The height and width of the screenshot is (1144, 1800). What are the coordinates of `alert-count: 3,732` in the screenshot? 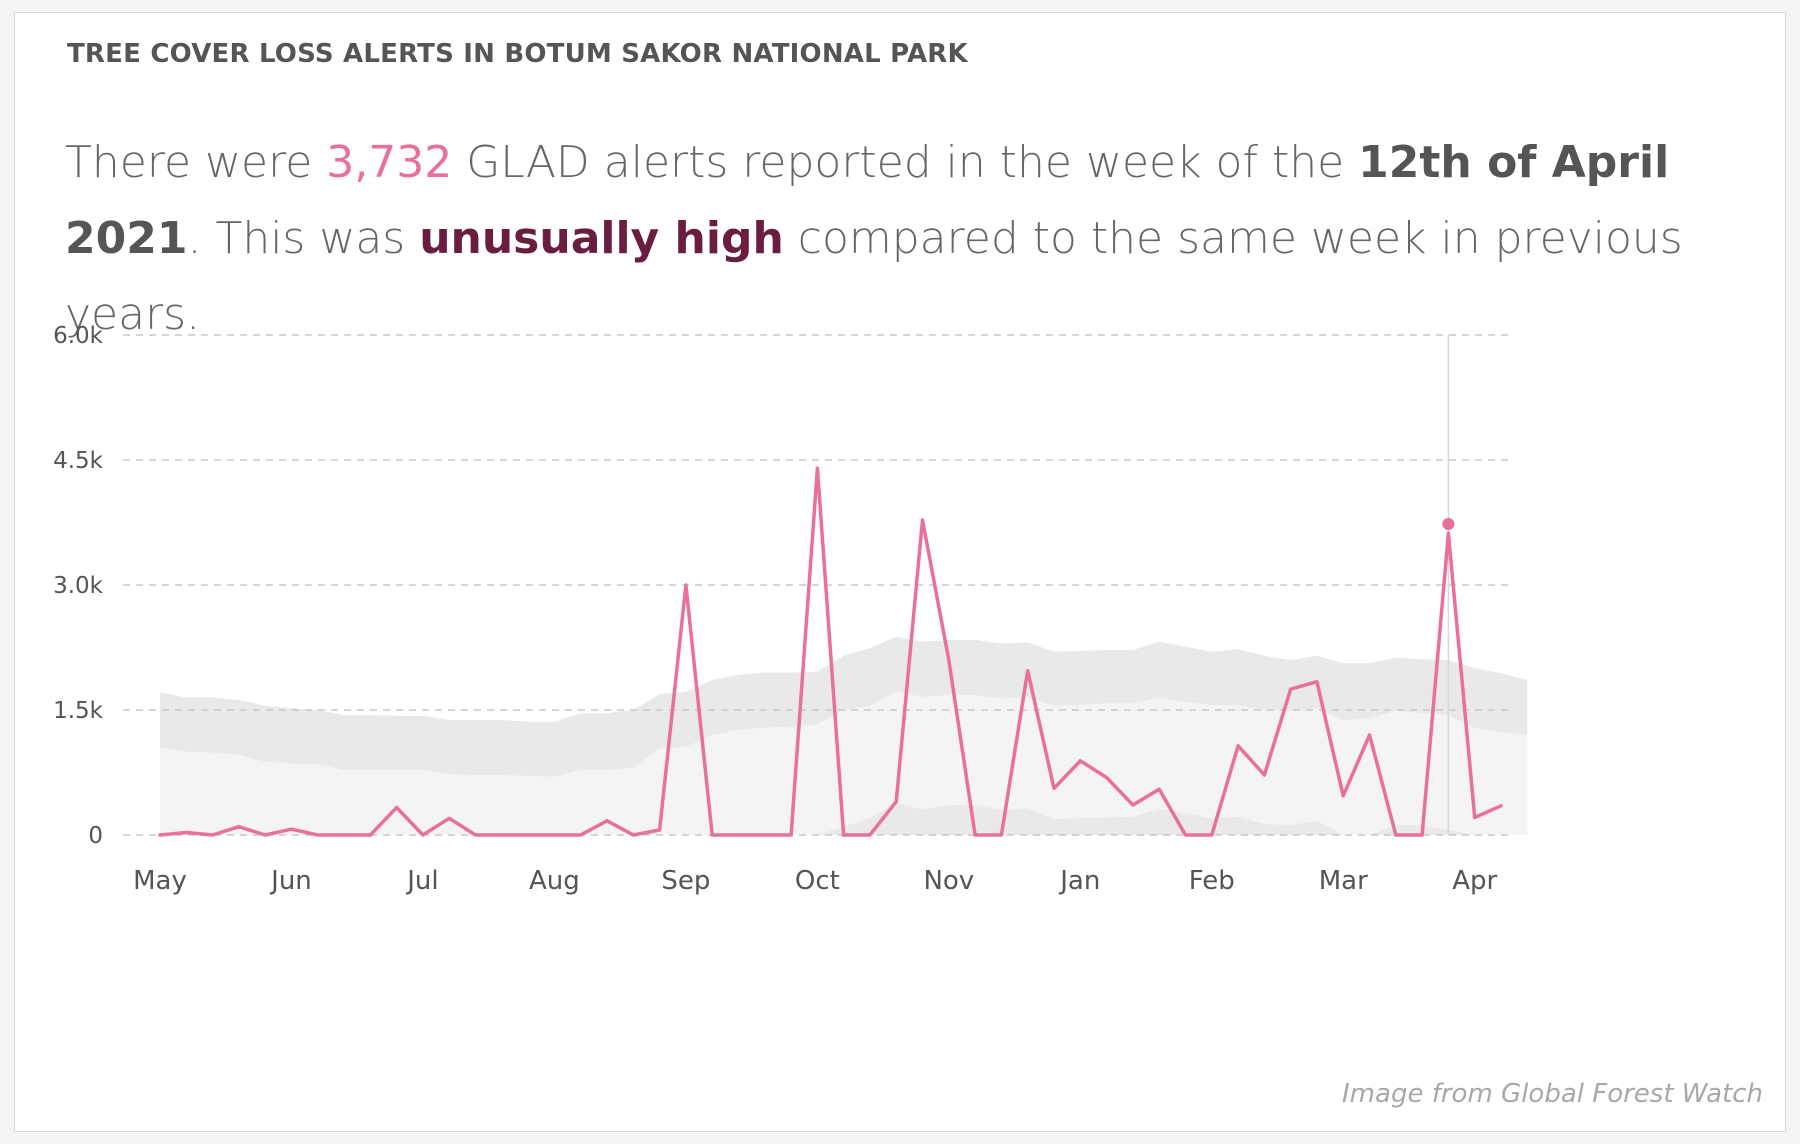 It's located at (389, 162).